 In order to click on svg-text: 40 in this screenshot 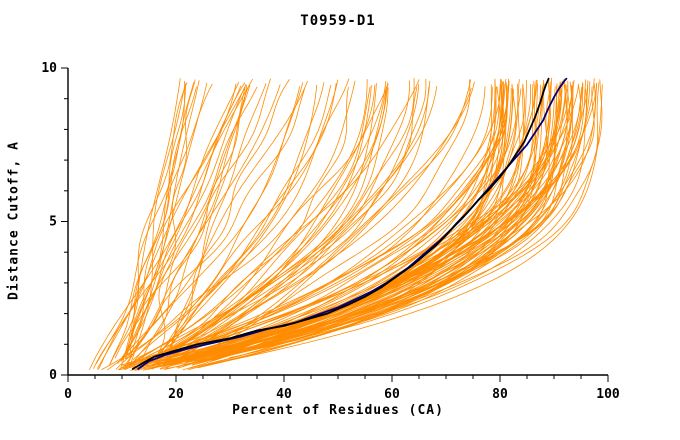, I will do `click(284, 394)`.